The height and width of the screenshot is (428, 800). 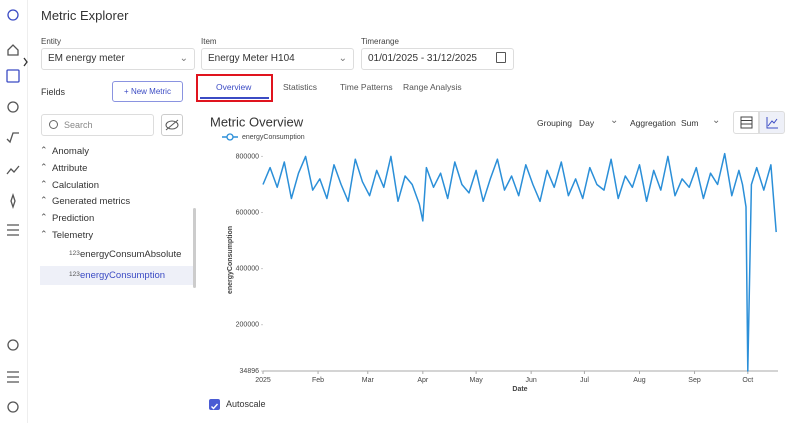 I want to click on table-view-button, so click(x=746, y=122).